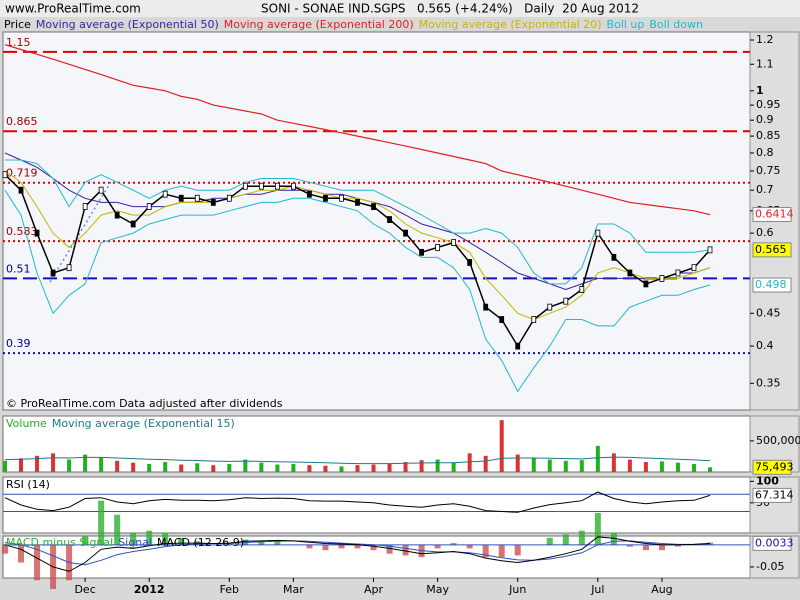  I want to click on y-tick-label: 500,000, so click(778, 440).